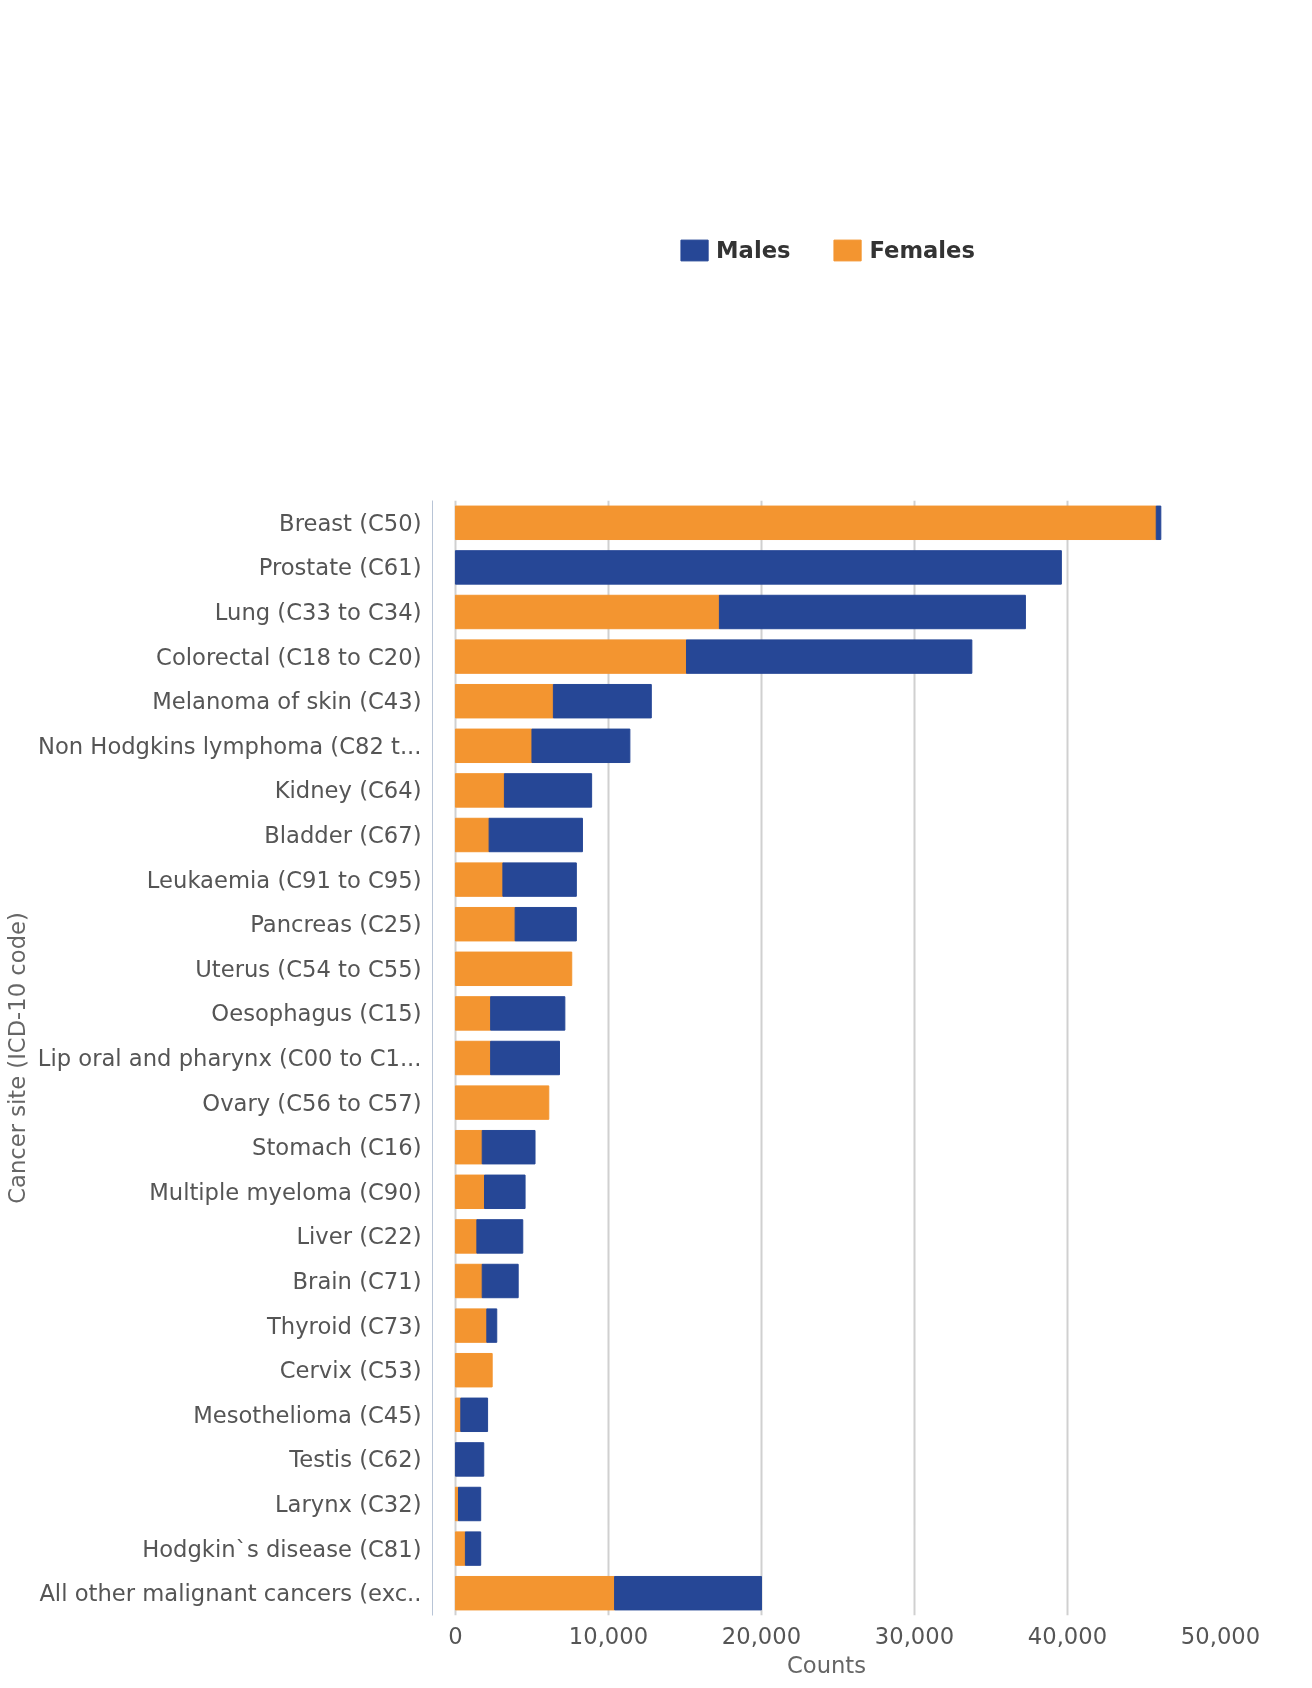  I want to click on y-tick-label: Leukaemia (C91 to C95), so click(284, 879).